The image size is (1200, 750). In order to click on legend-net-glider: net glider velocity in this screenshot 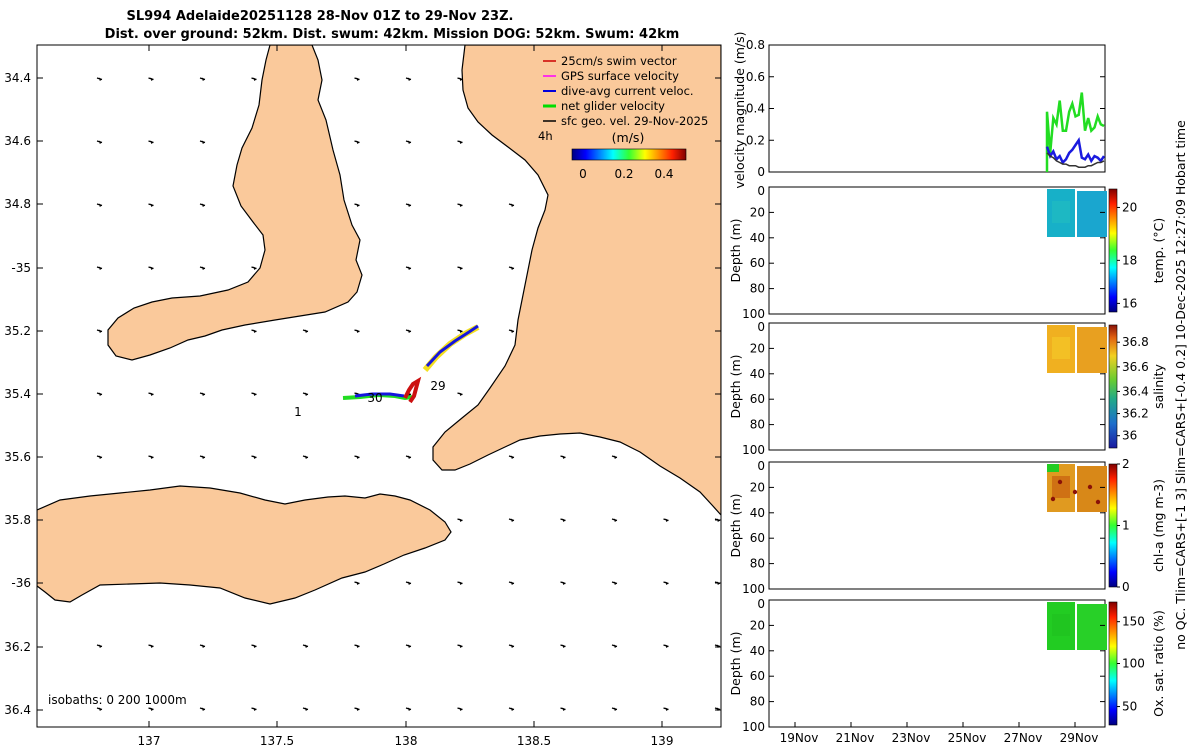, I will do `click(604, 106)`.